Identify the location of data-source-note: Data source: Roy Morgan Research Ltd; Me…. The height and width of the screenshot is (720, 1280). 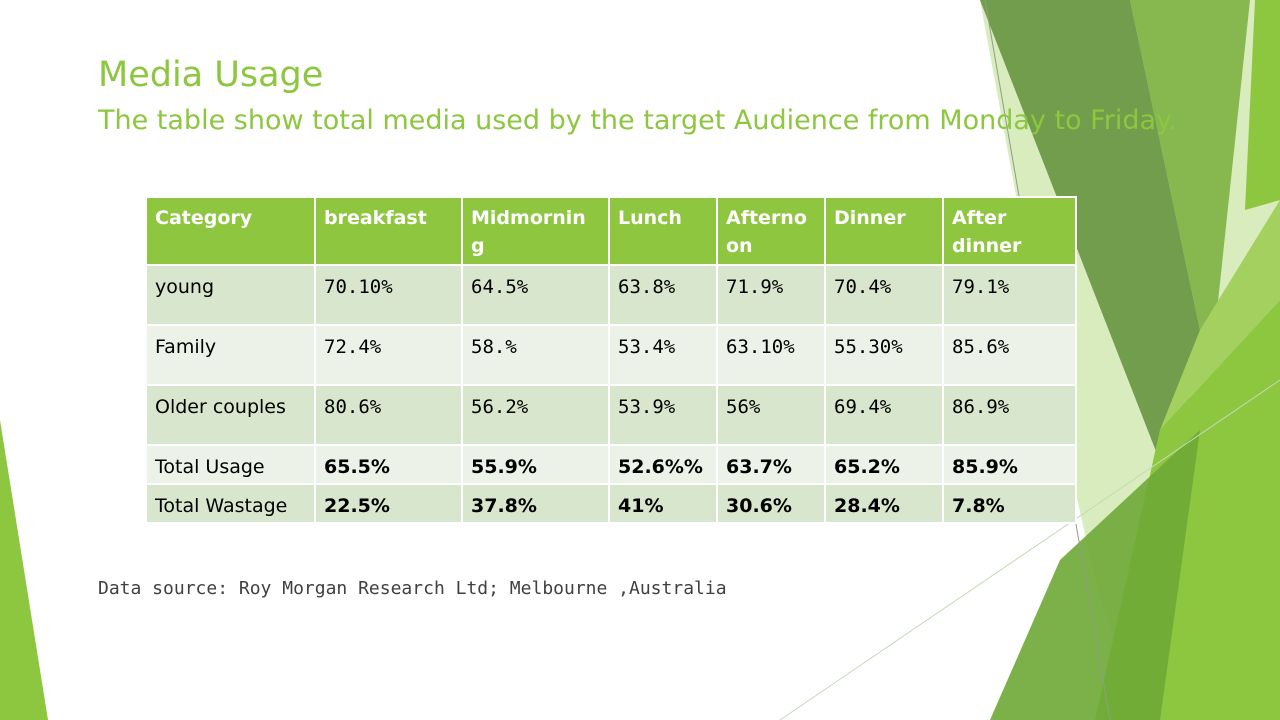
(412, 588).